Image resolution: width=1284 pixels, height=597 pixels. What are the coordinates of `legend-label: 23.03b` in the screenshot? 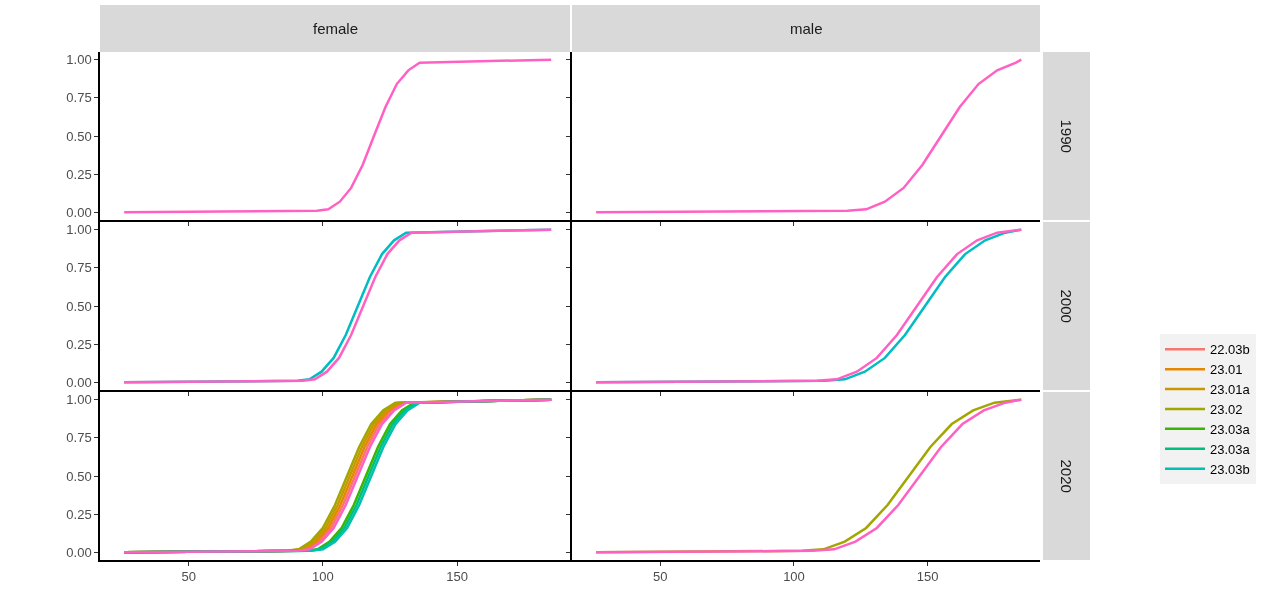 It's located at (1230, 469).